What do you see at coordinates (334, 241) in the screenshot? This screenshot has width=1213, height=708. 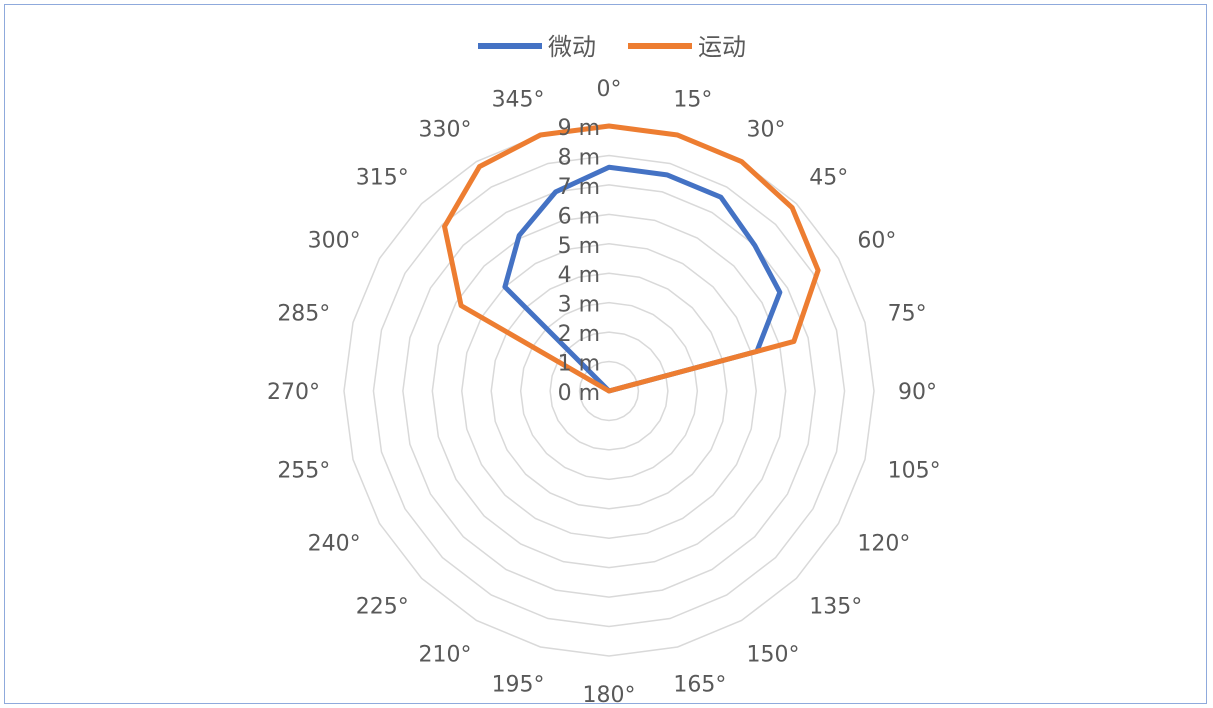 I see `angle-label: 300°` at bounding box center [334, 241].